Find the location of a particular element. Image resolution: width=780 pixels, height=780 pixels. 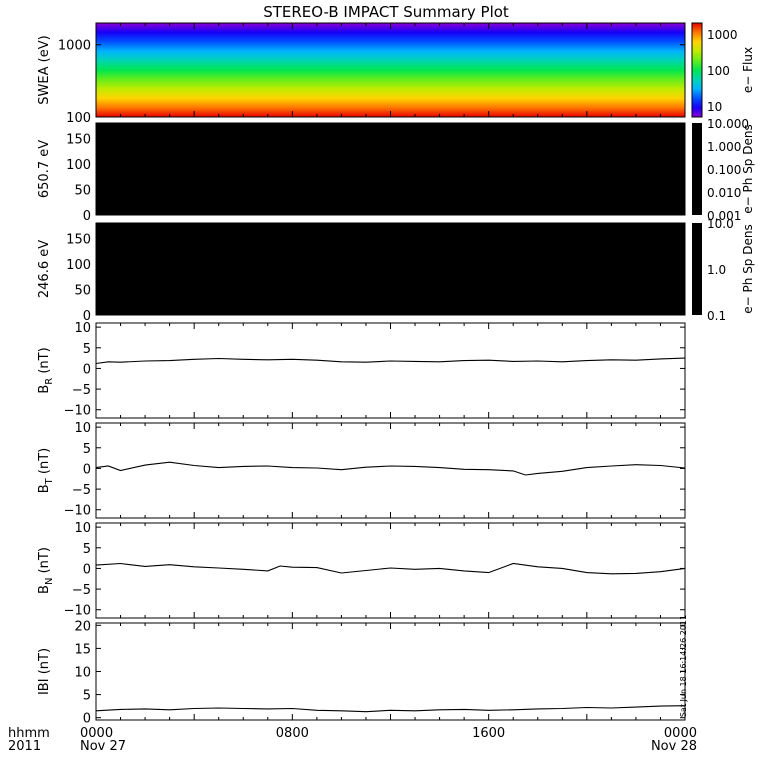

y-axis-label: BR (nT) is located at coordinates (46, 370).